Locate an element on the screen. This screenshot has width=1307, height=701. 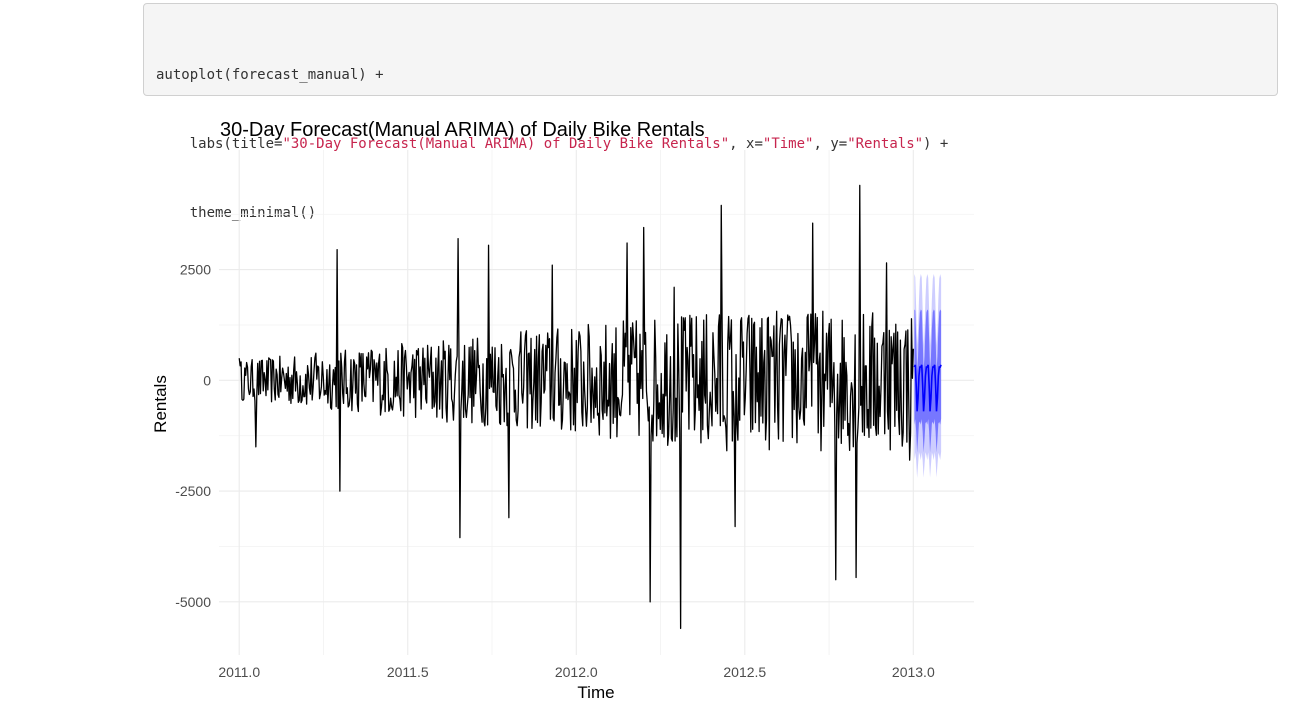
x-tick-label: 2012.0 is located at coordinates (576, 672).